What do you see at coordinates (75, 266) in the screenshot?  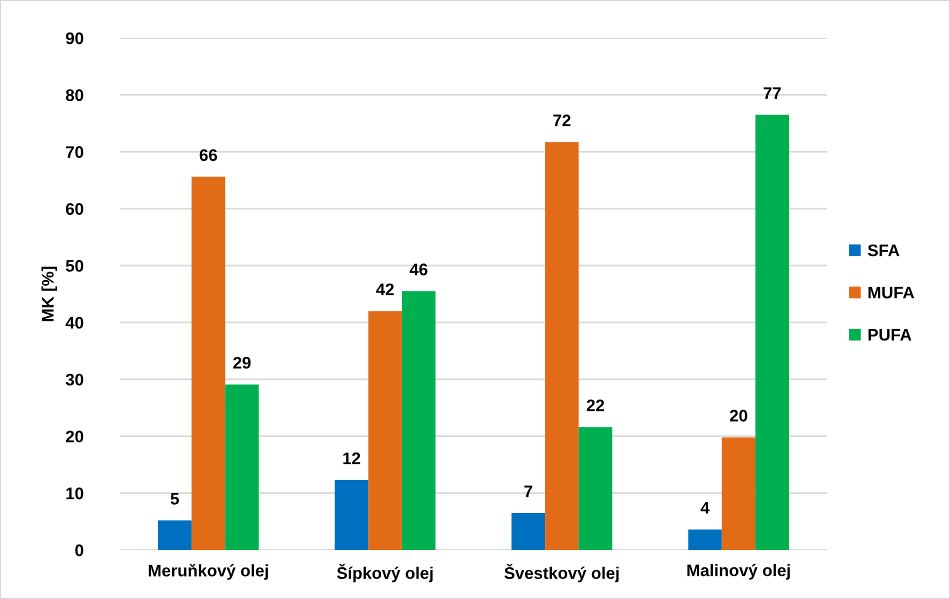 I see `y-tick-label: 50` at bounding box center [75, 266].